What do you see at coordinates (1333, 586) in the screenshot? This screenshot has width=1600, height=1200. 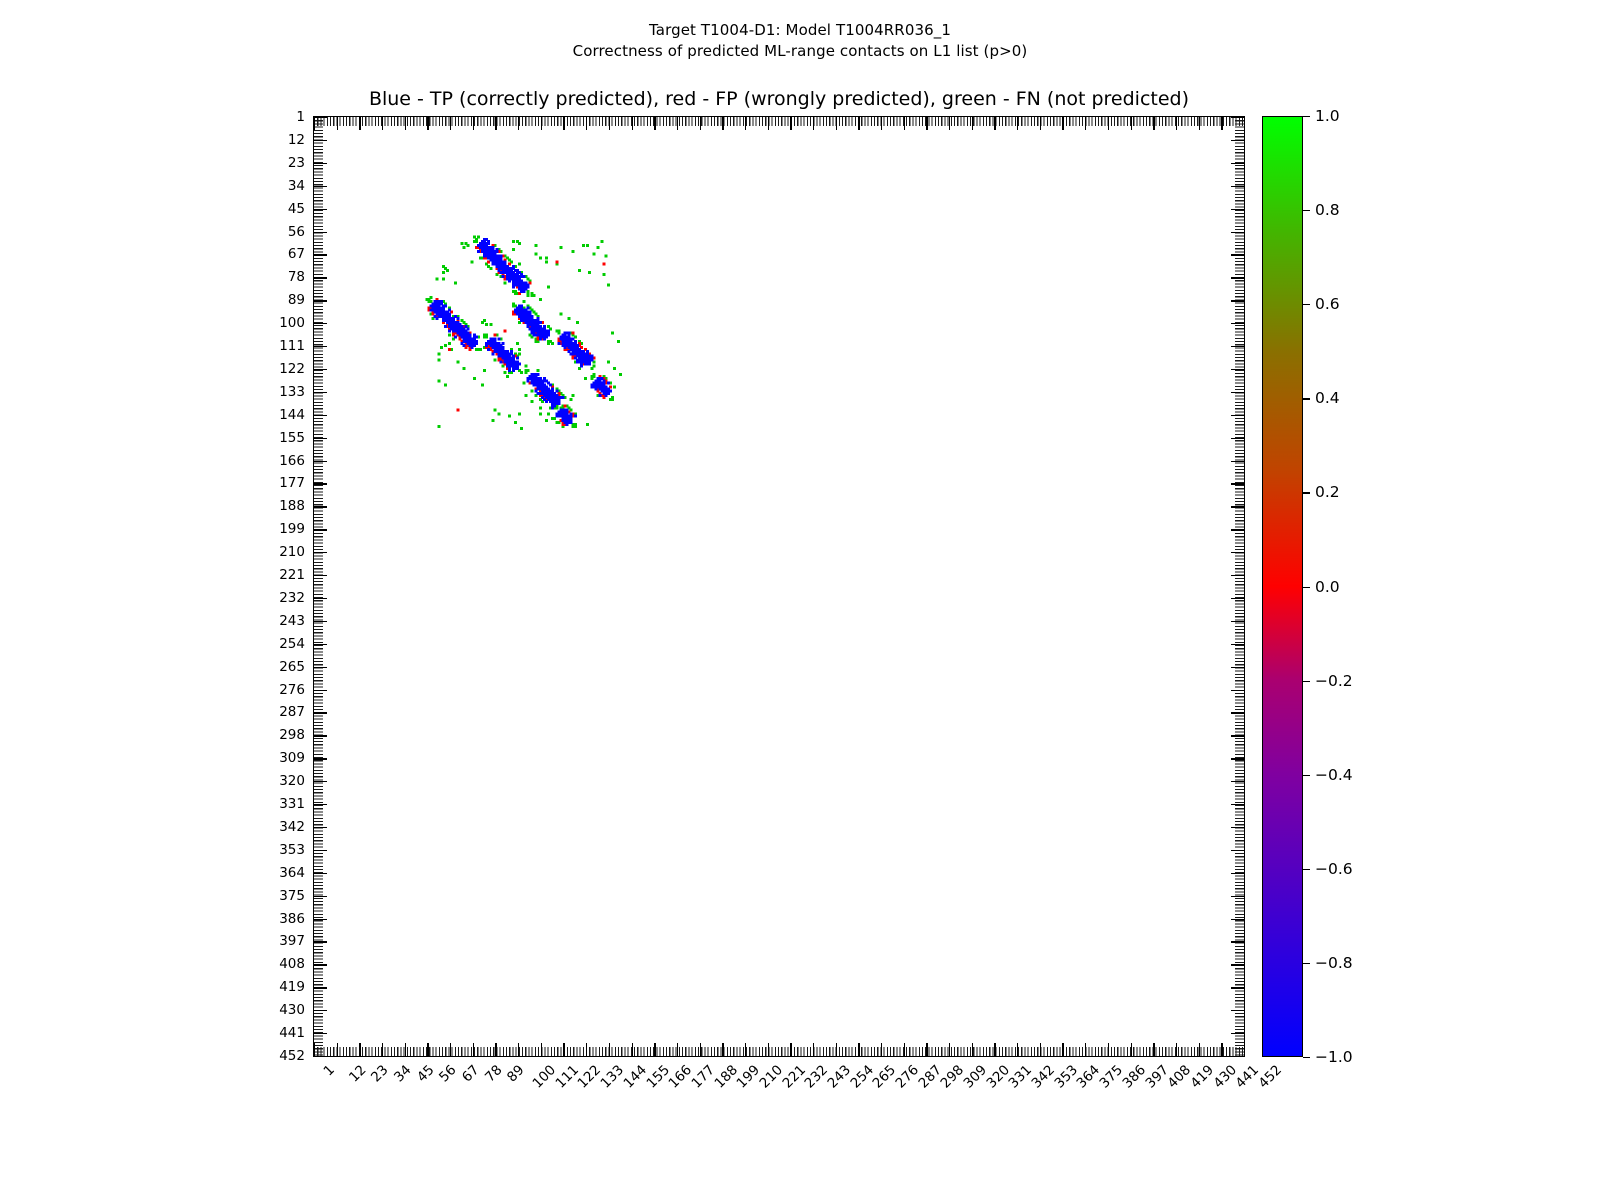 I see `colorbar-tick-labels: 1.0 0.8 0.6 0.4 0.2 0.0 −0.2 −0.4 −0.6 −0.8 −1.0` at bounding box center [1333, 586].